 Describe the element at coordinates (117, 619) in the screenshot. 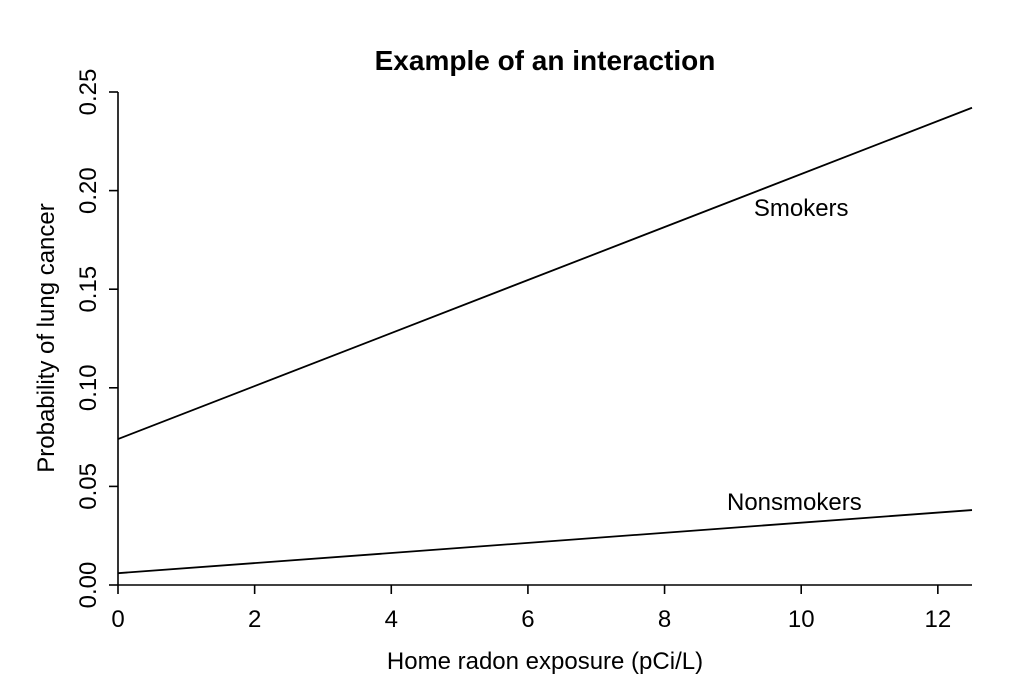

I see `x-tick-label: 0` at that location.